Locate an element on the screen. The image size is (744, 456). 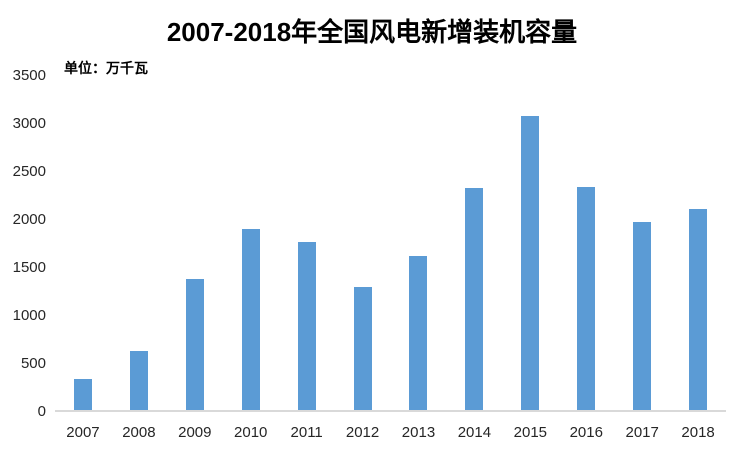
bar-2014 is located at coordinates (474, 299).